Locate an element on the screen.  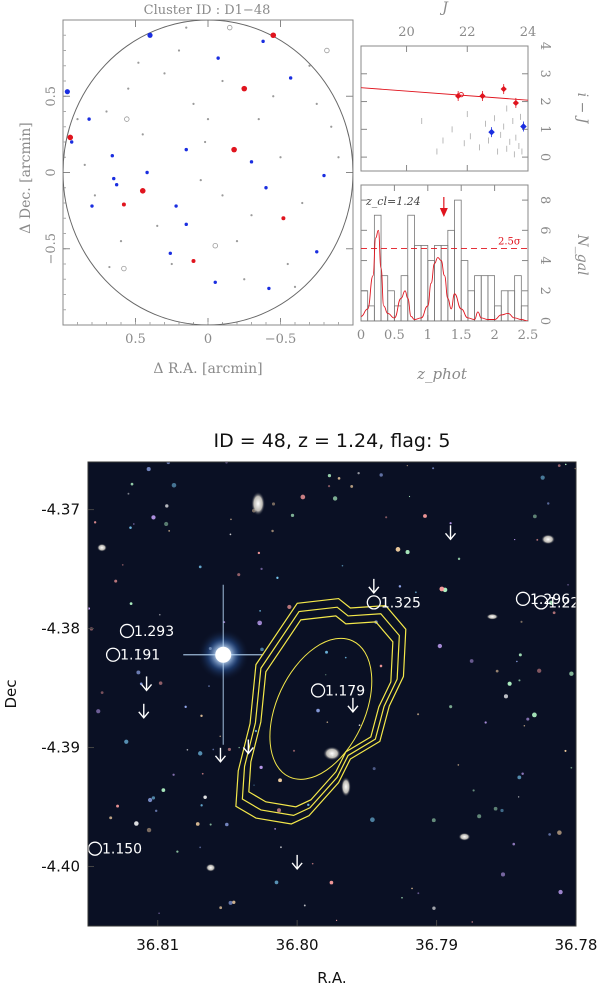
image-ytick-label: -4.38 is located at coordinates (60, 629).